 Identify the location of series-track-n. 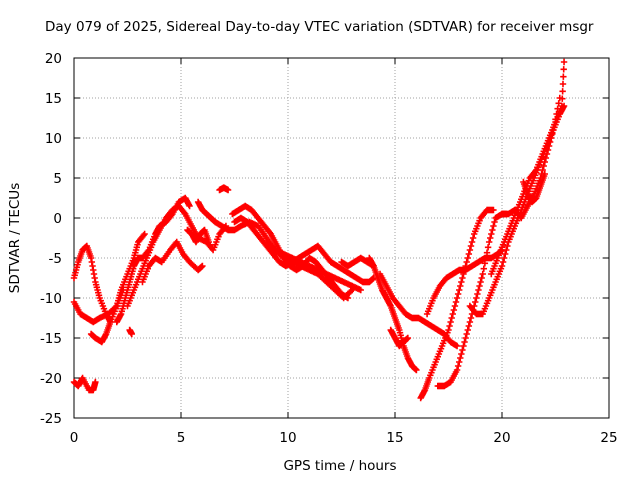
(313, 266).